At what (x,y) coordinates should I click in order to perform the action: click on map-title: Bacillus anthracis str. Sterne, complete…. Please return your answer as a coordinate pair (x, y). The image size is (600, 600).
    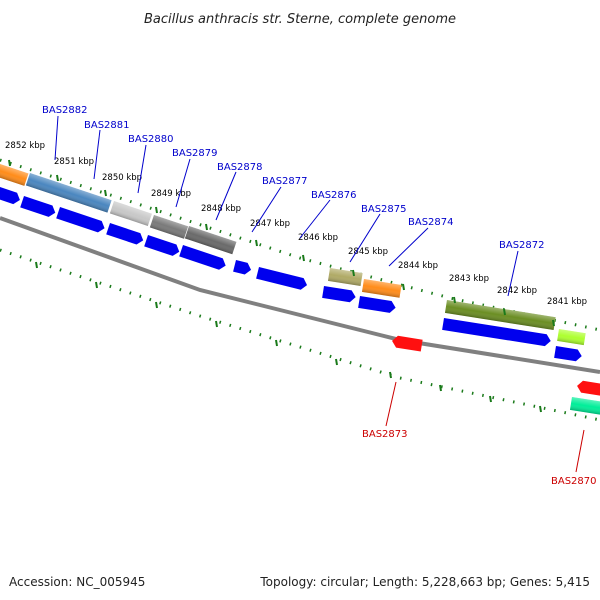
    Looking at the image, I should click on (300, 19).